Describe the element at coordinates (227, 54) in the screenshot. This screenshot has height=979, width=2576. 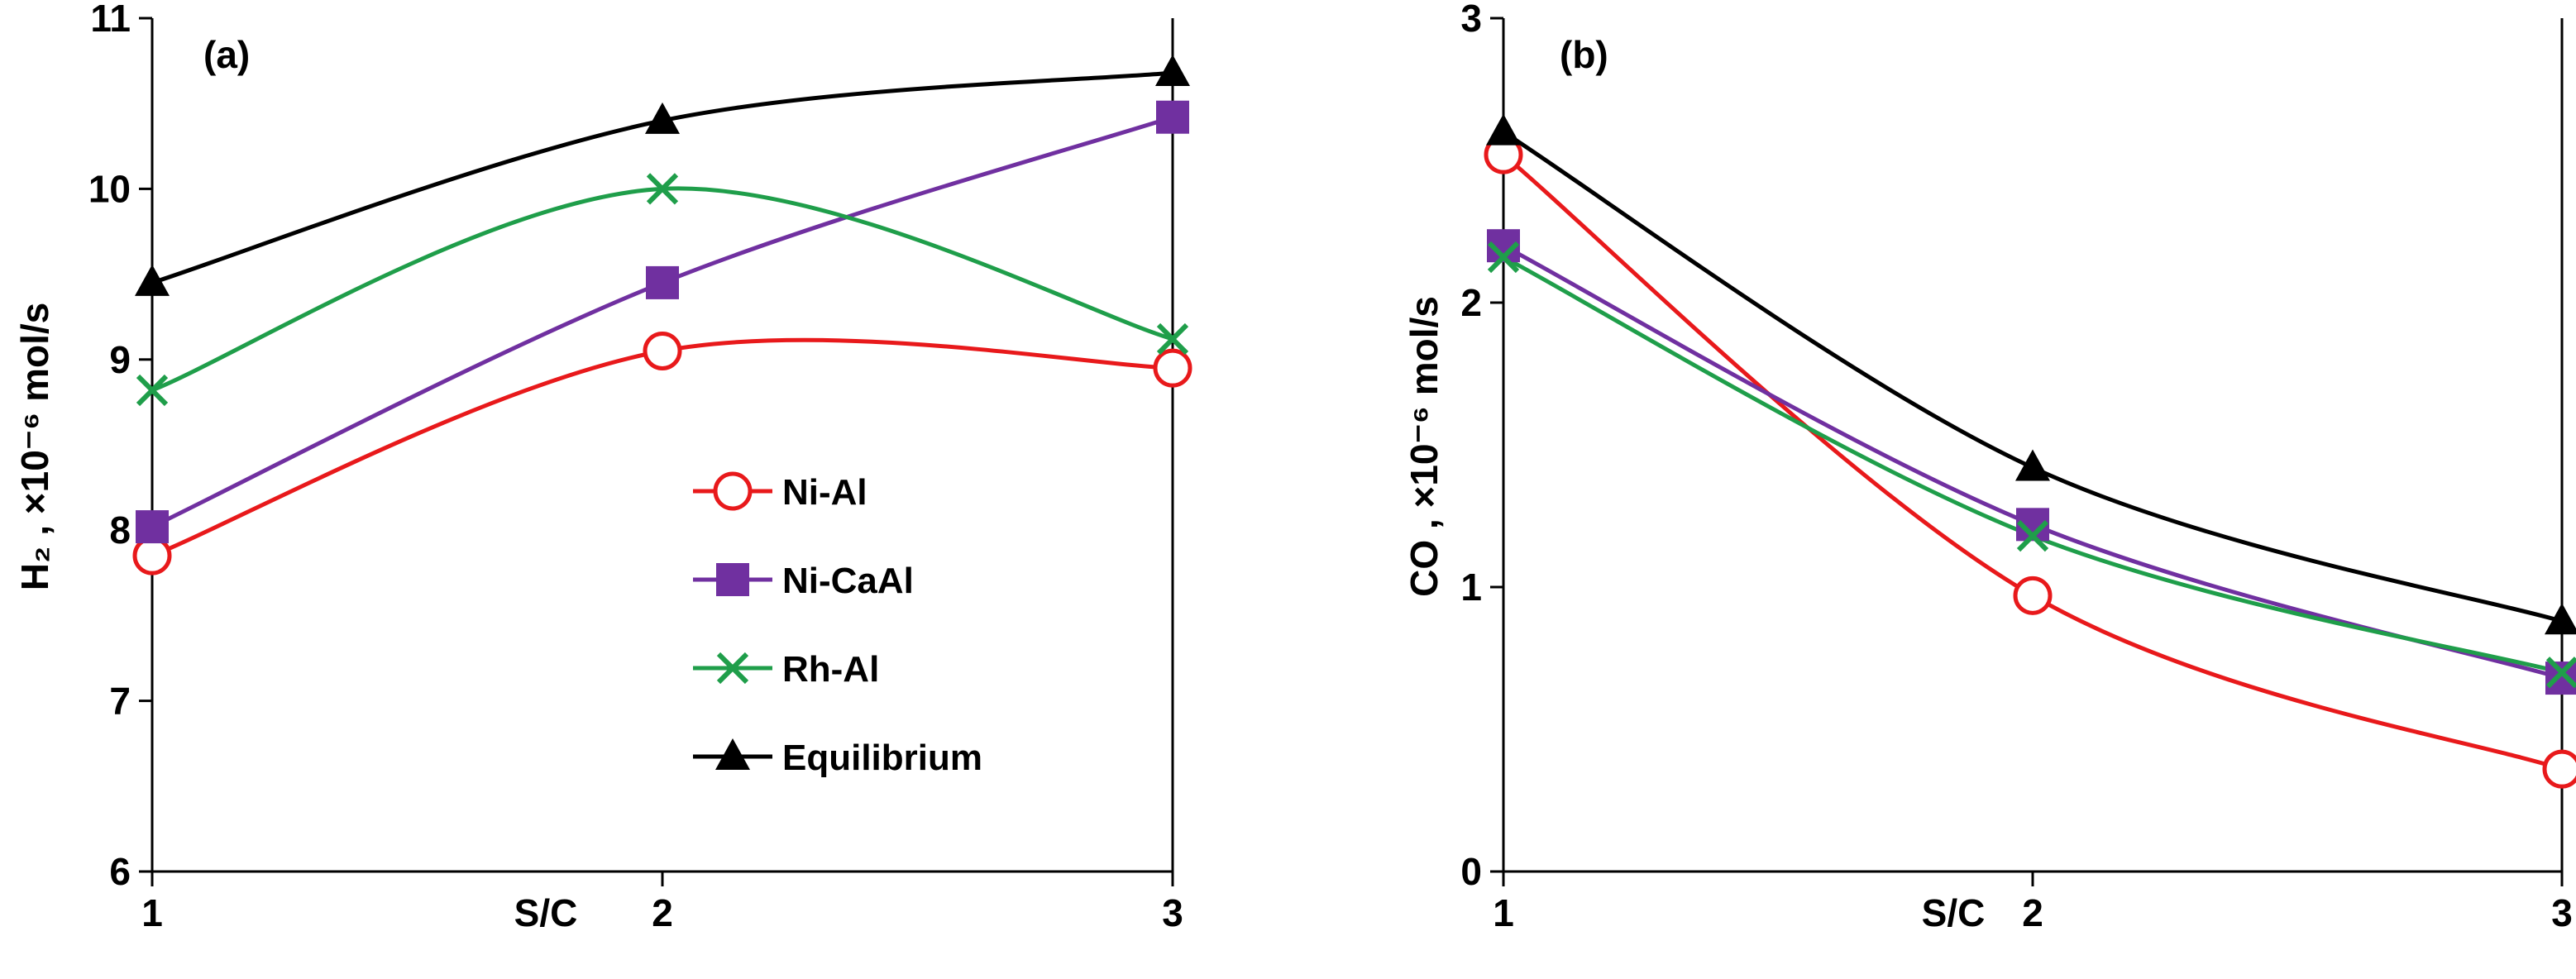
I see `panel-label: (a)` at that location.